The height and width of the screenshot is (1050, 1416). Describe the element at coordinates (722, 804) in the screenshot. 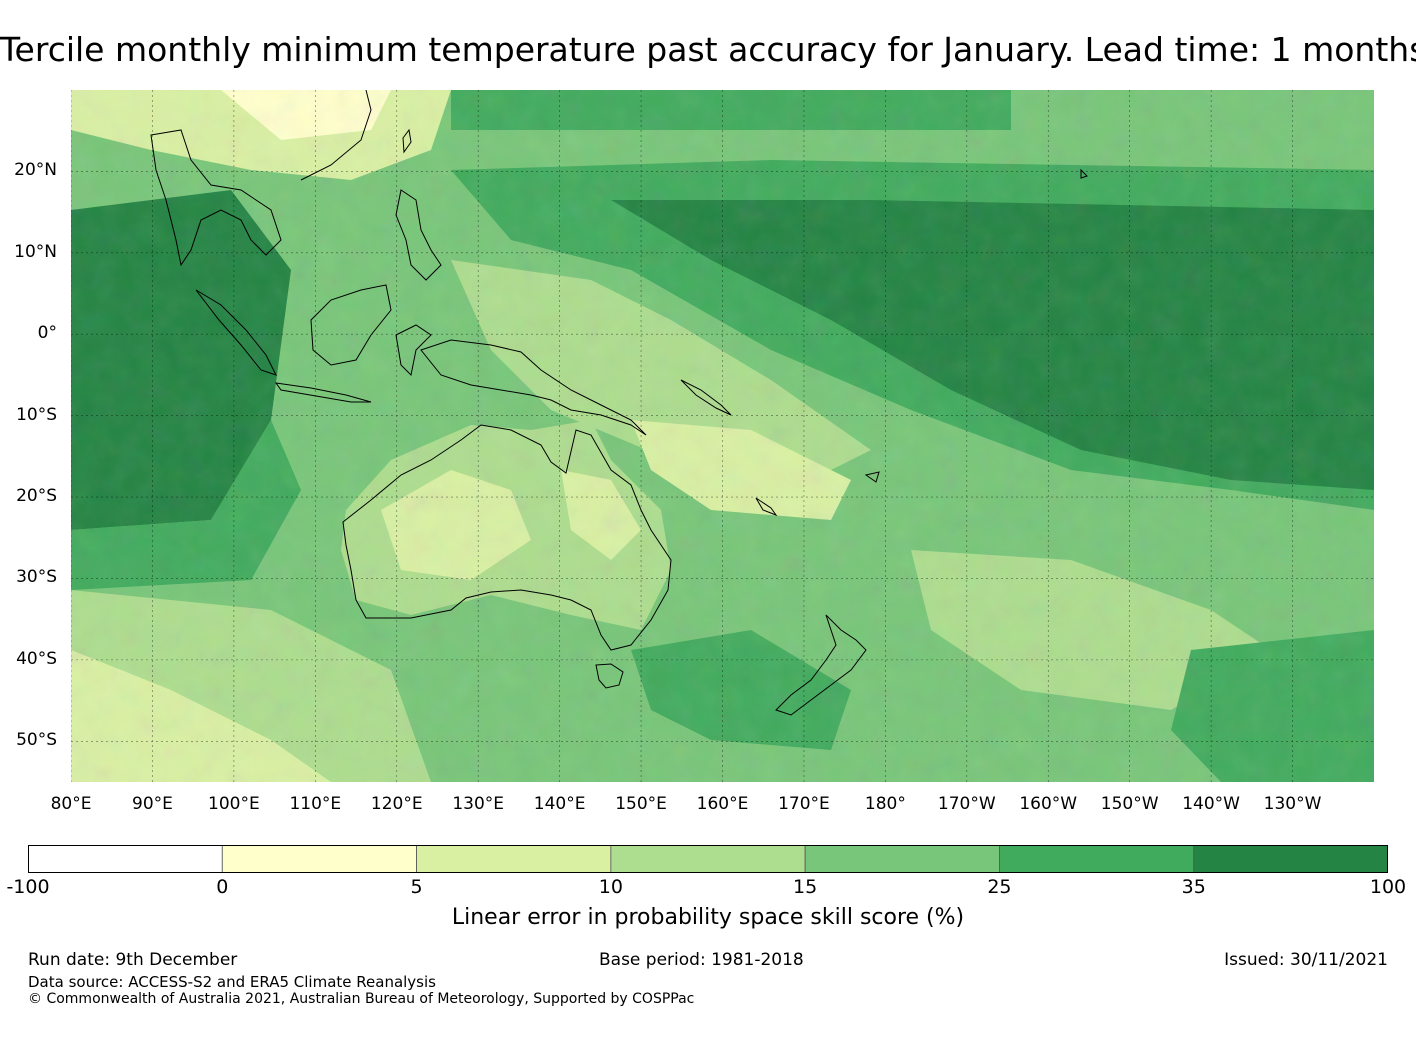

I see `longitude-label: 160°E` at that location.